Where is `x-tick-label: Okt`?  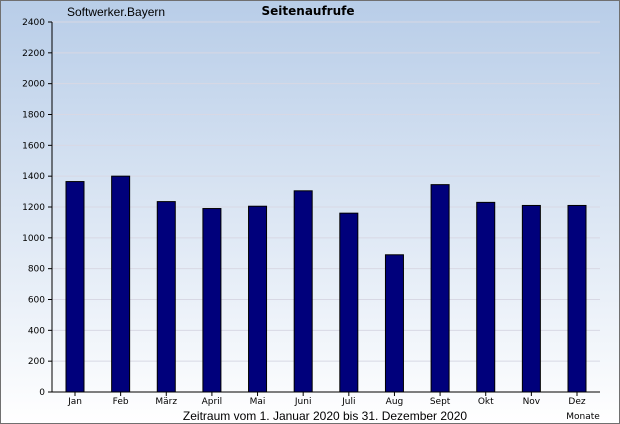
x-tick-label: Okt is located at coordinates (486, 402).